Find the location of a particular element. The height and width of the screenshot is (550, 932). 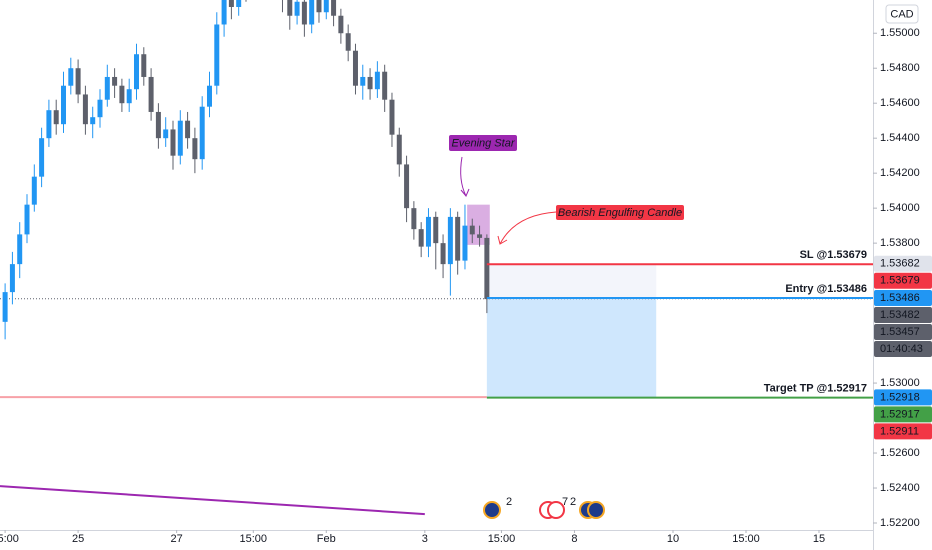

annotation: Evening Star is located at coordinates (483, 166).